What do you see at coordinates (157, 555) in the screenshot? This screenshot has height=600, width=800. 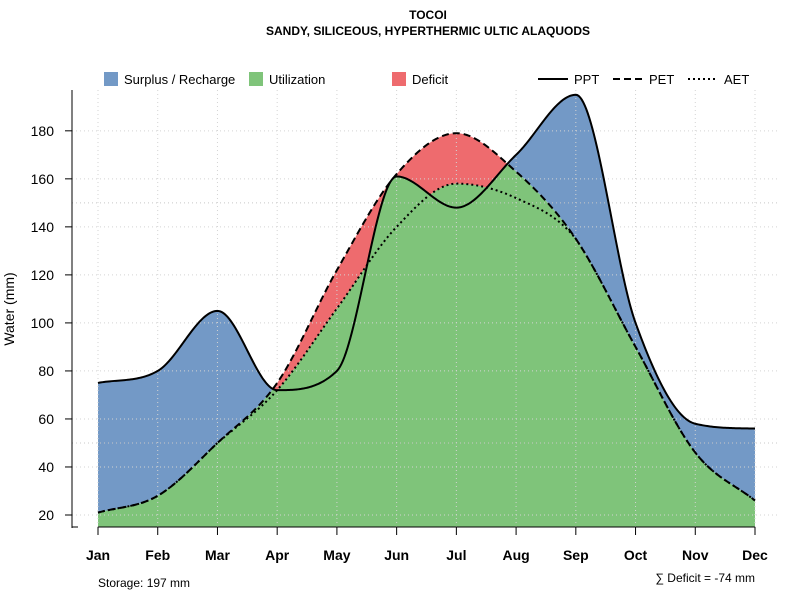 I see `x-tick-label-feb: Feb` at bounding box center [157, 555].